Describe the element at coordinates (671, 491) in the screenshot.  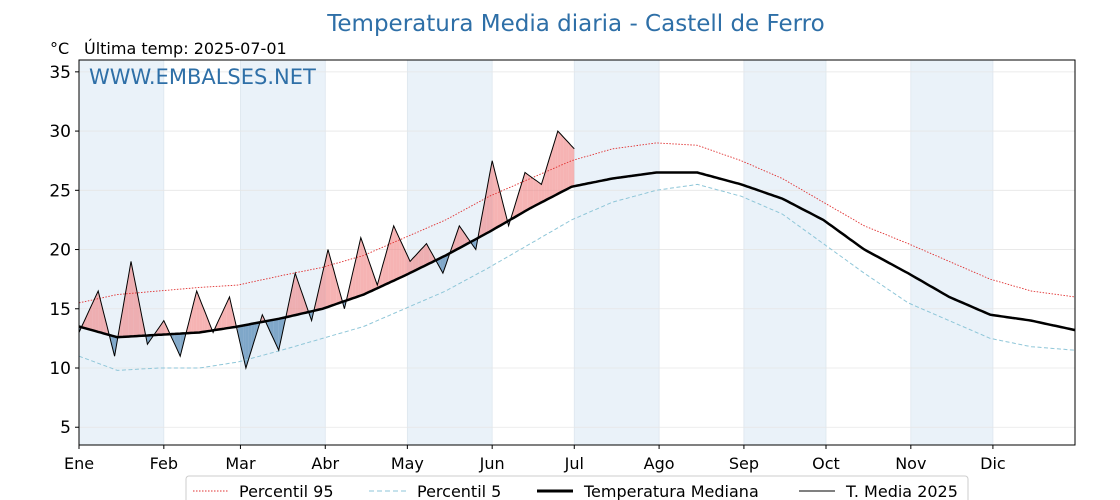
I see `legend-label-median: Temperatura Mediana` at that location.